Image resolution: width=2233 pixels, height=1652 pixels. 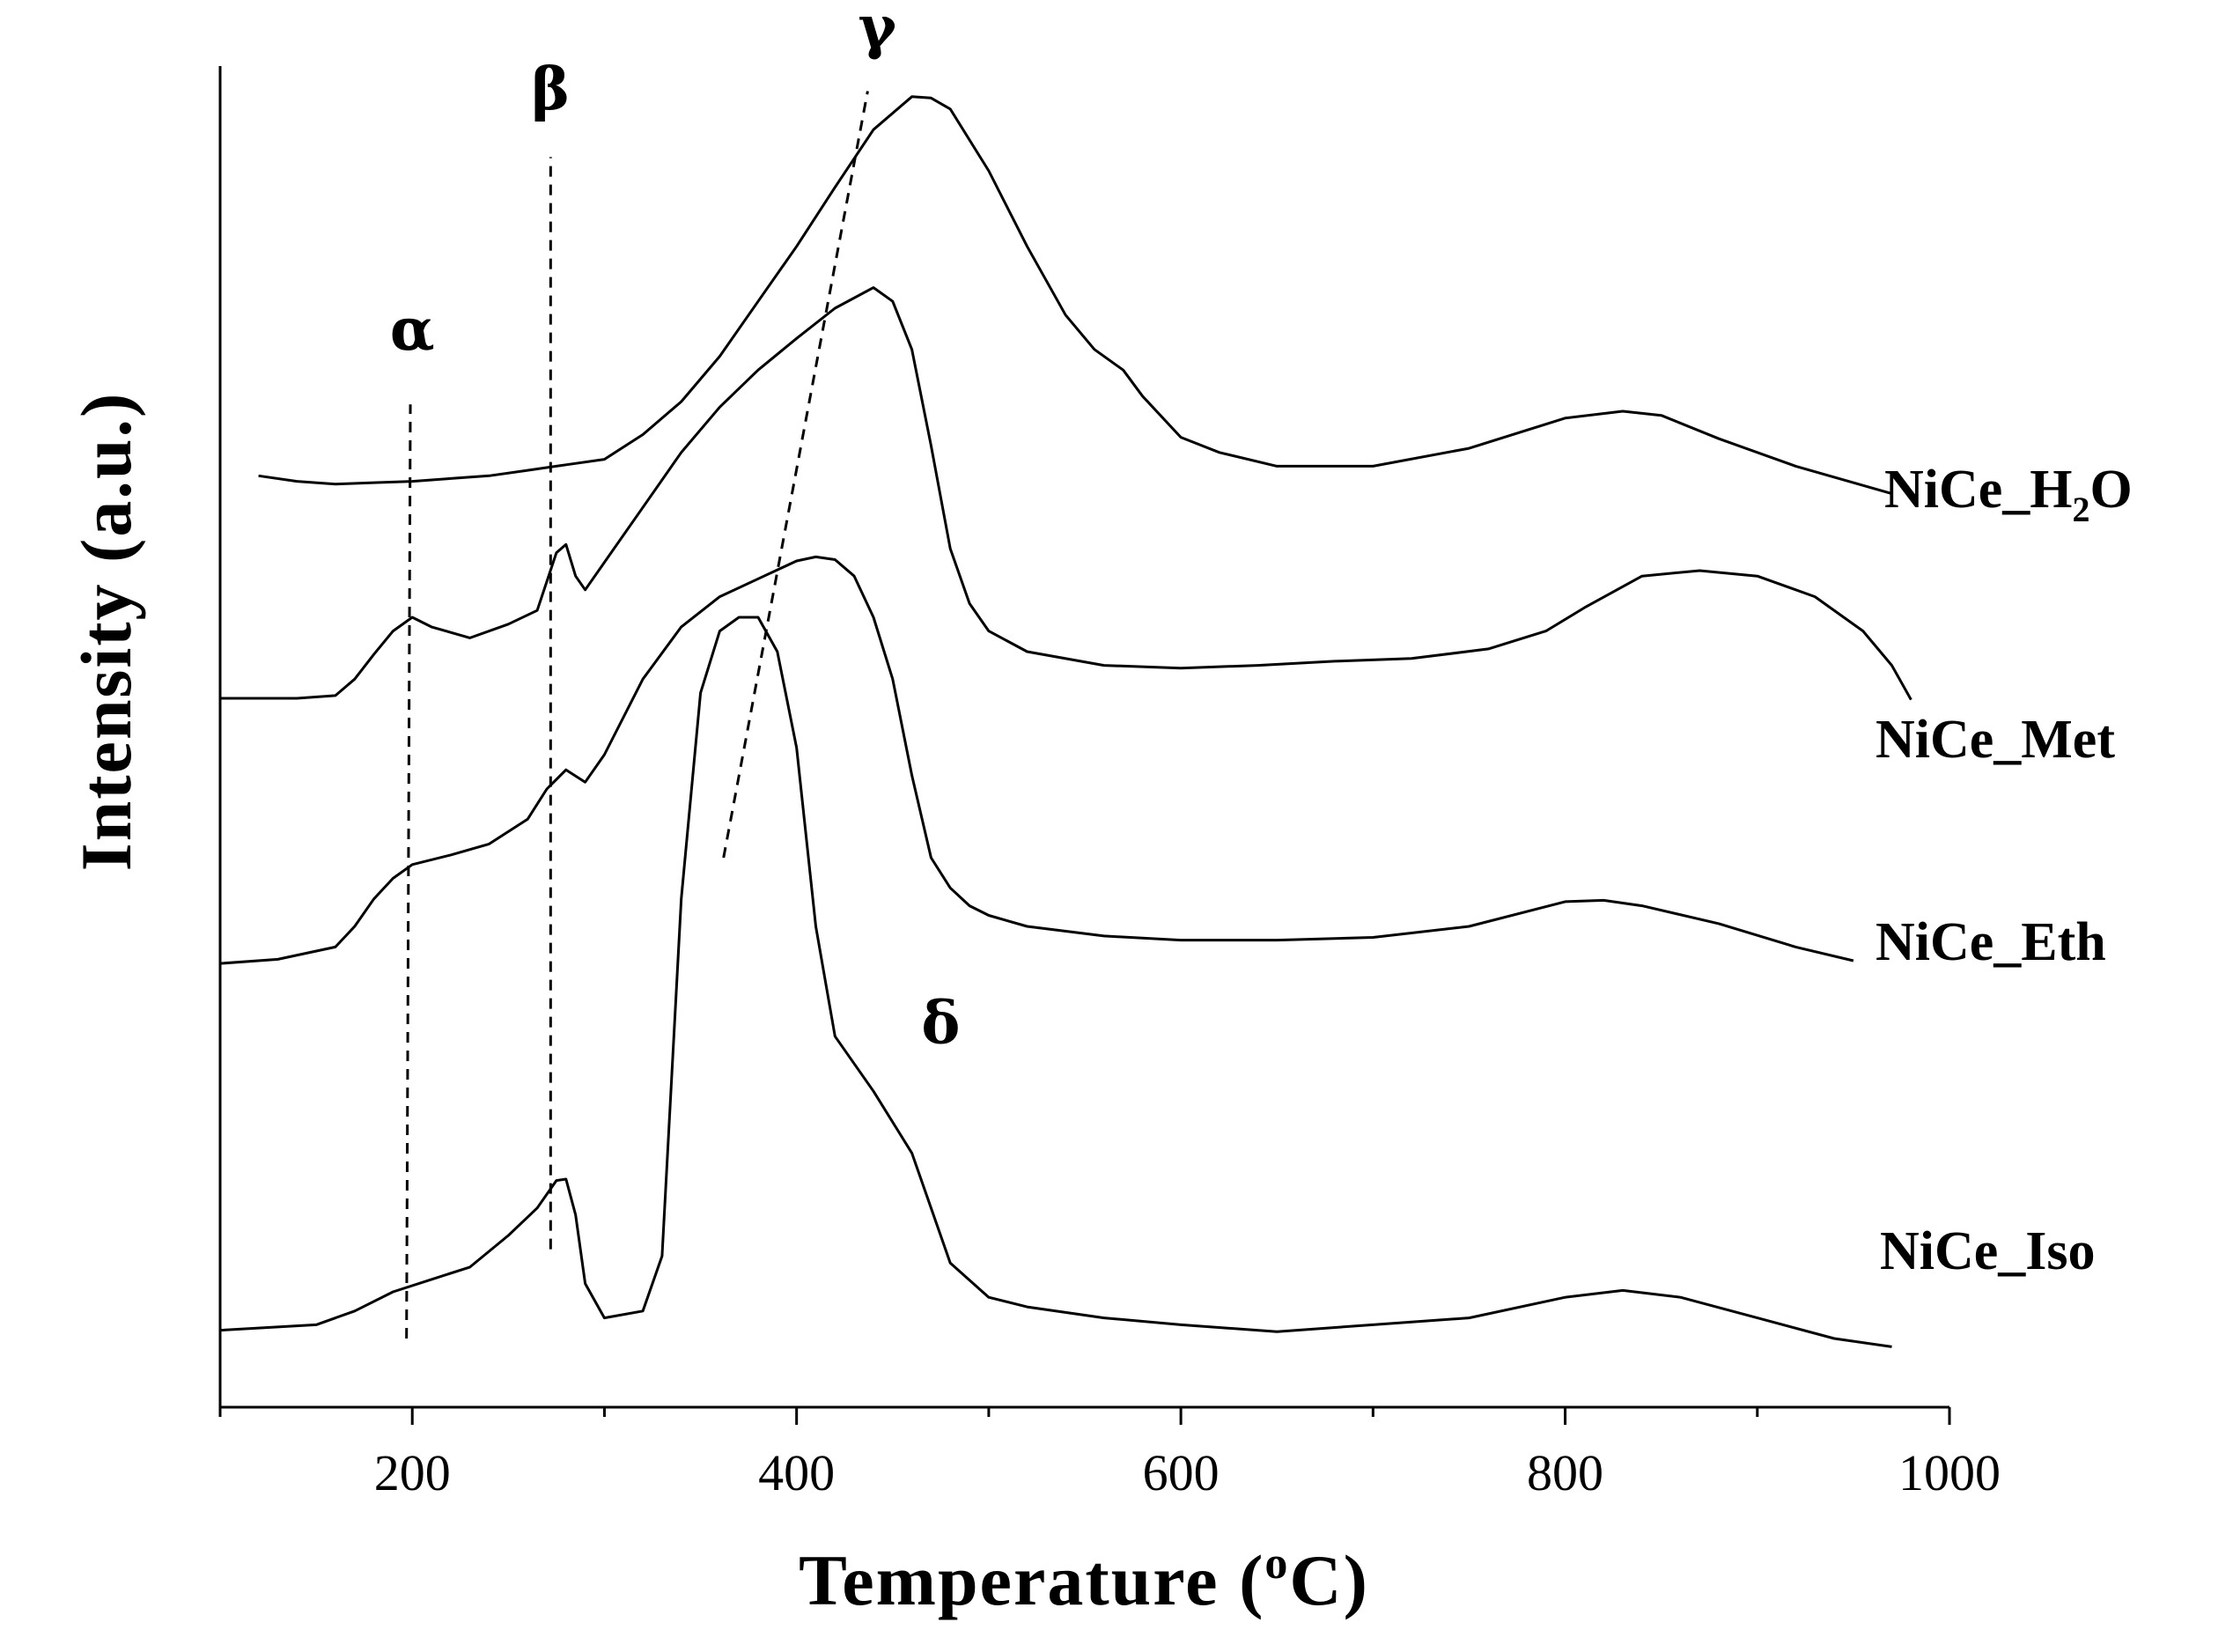 What do you see at coordinates (1084, 1416) in the screenshot?
I see `x-ticks` at bounding box center [1084, 1416].